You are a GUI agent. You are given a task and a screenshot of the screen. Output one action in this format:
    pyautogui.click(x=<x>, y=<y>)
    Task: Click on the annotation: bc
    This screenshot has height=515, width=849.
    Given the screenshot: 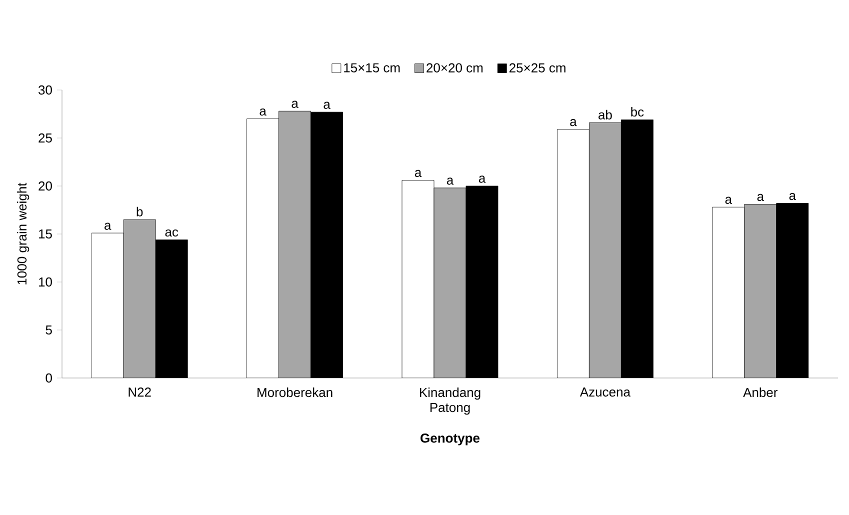 What is the action you would take?
    pyautogui.click(x=637, y=112)
    